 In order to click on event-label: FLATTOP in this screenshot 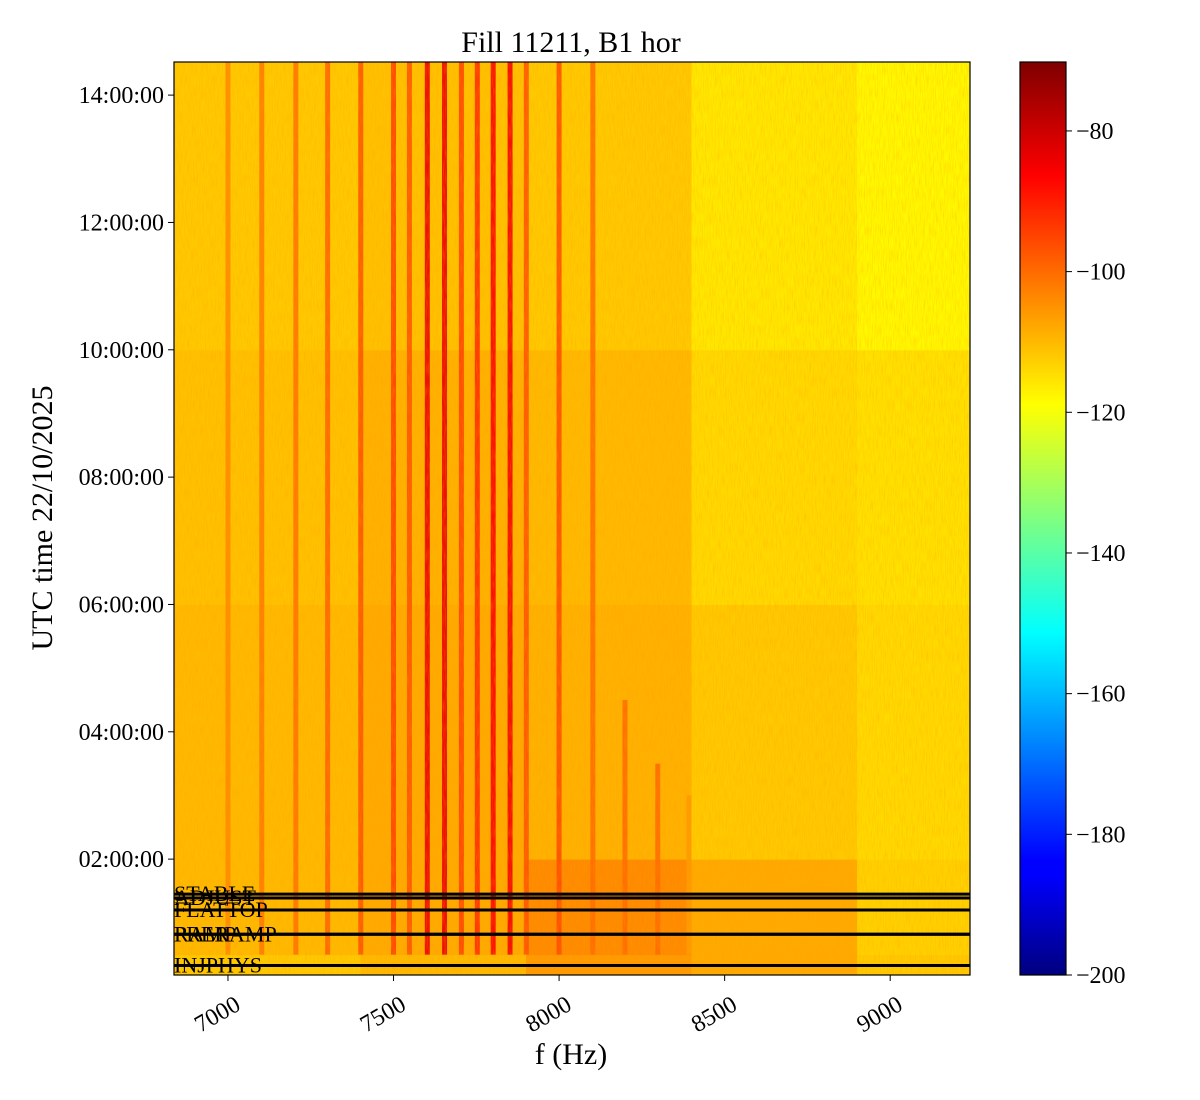, I will do `click(221, 909)`.